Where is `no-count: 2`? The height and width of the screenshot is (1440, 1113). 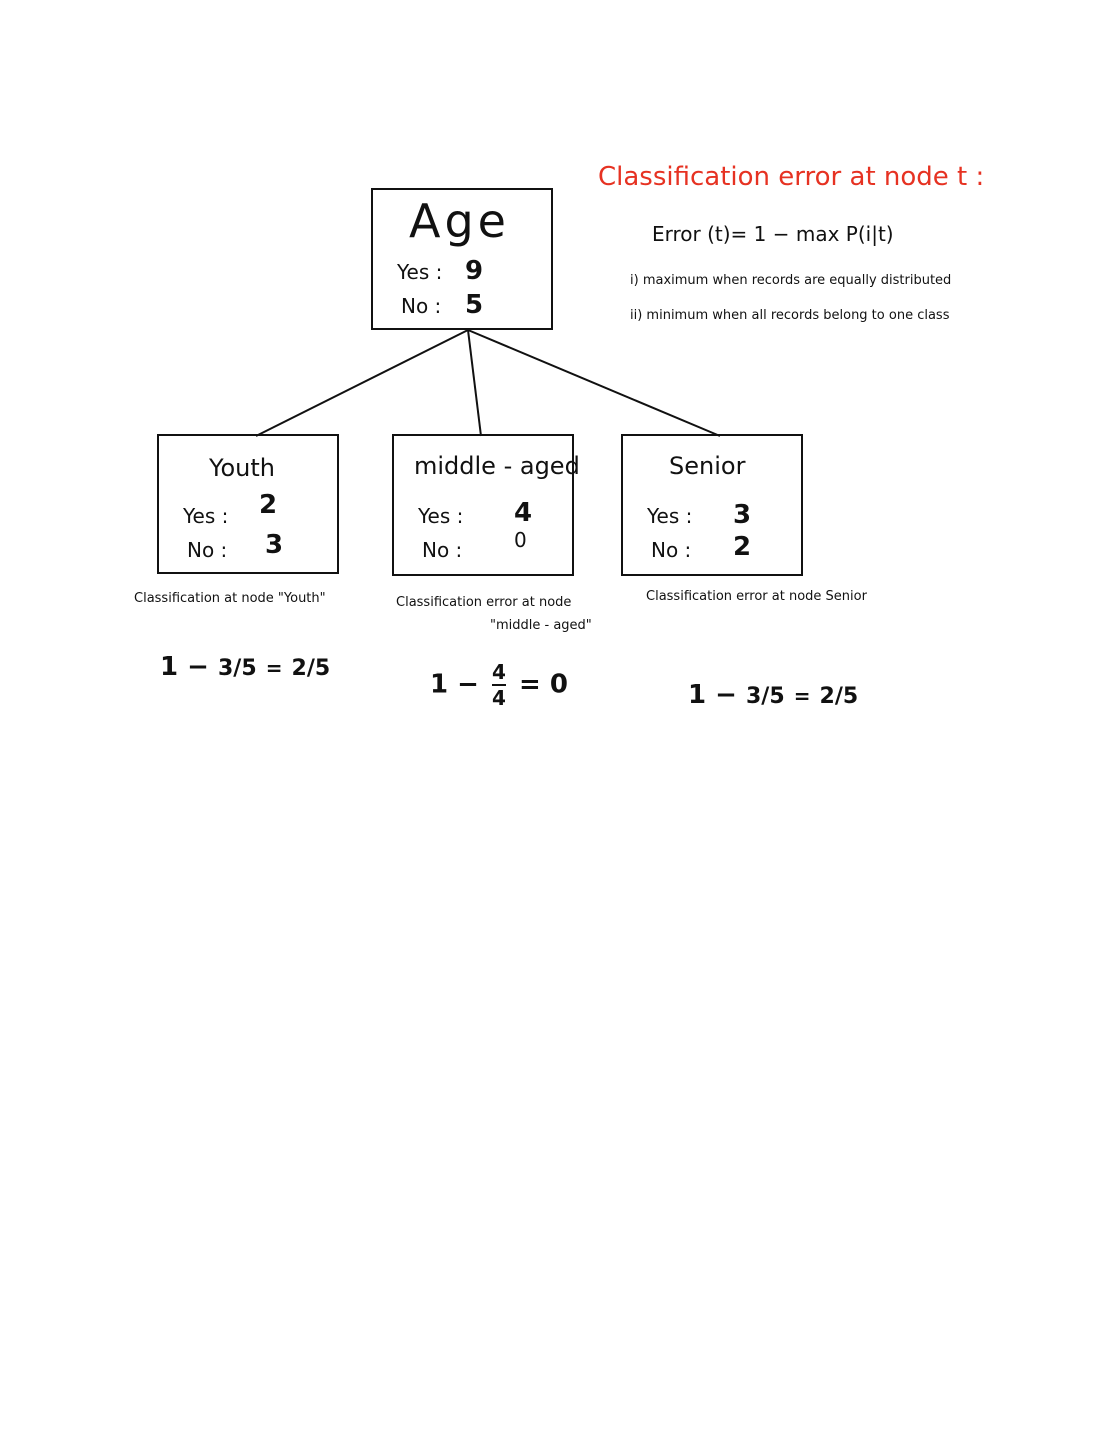 no-count: 2 is located at coordinates (742, 547).